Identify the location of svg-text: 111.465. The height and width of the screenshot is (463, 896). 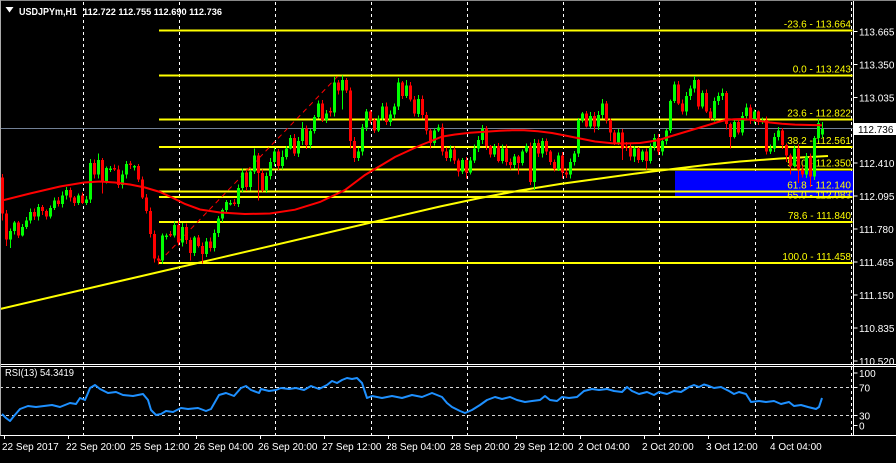
(876, 263).